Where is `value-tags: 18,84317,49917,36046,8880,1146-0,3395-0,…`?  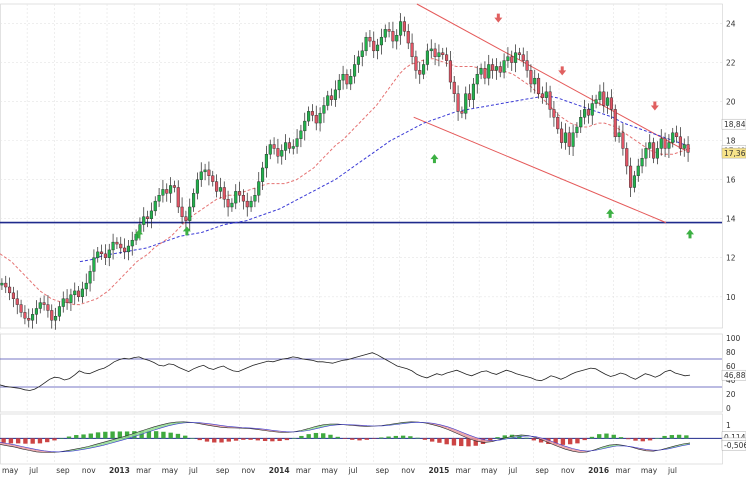
value-tags: 18,84317,49917,36046,8880,1146-0,3395-0,… is located at coordinates (733, 284).